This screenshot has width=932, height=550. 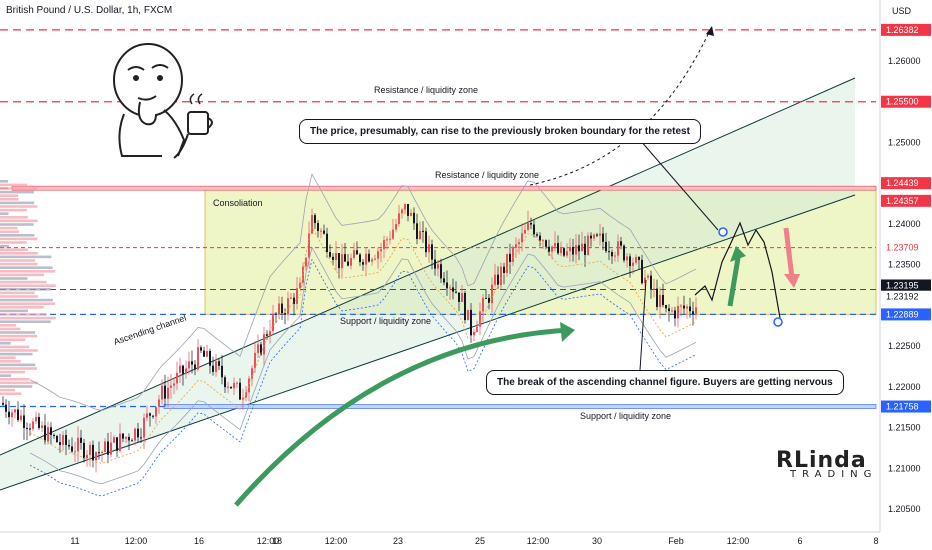 What do you see at coordinates (902, 285) in the screenshot?
I see `price-label: 1.23195` at bounding box center [902, 285].